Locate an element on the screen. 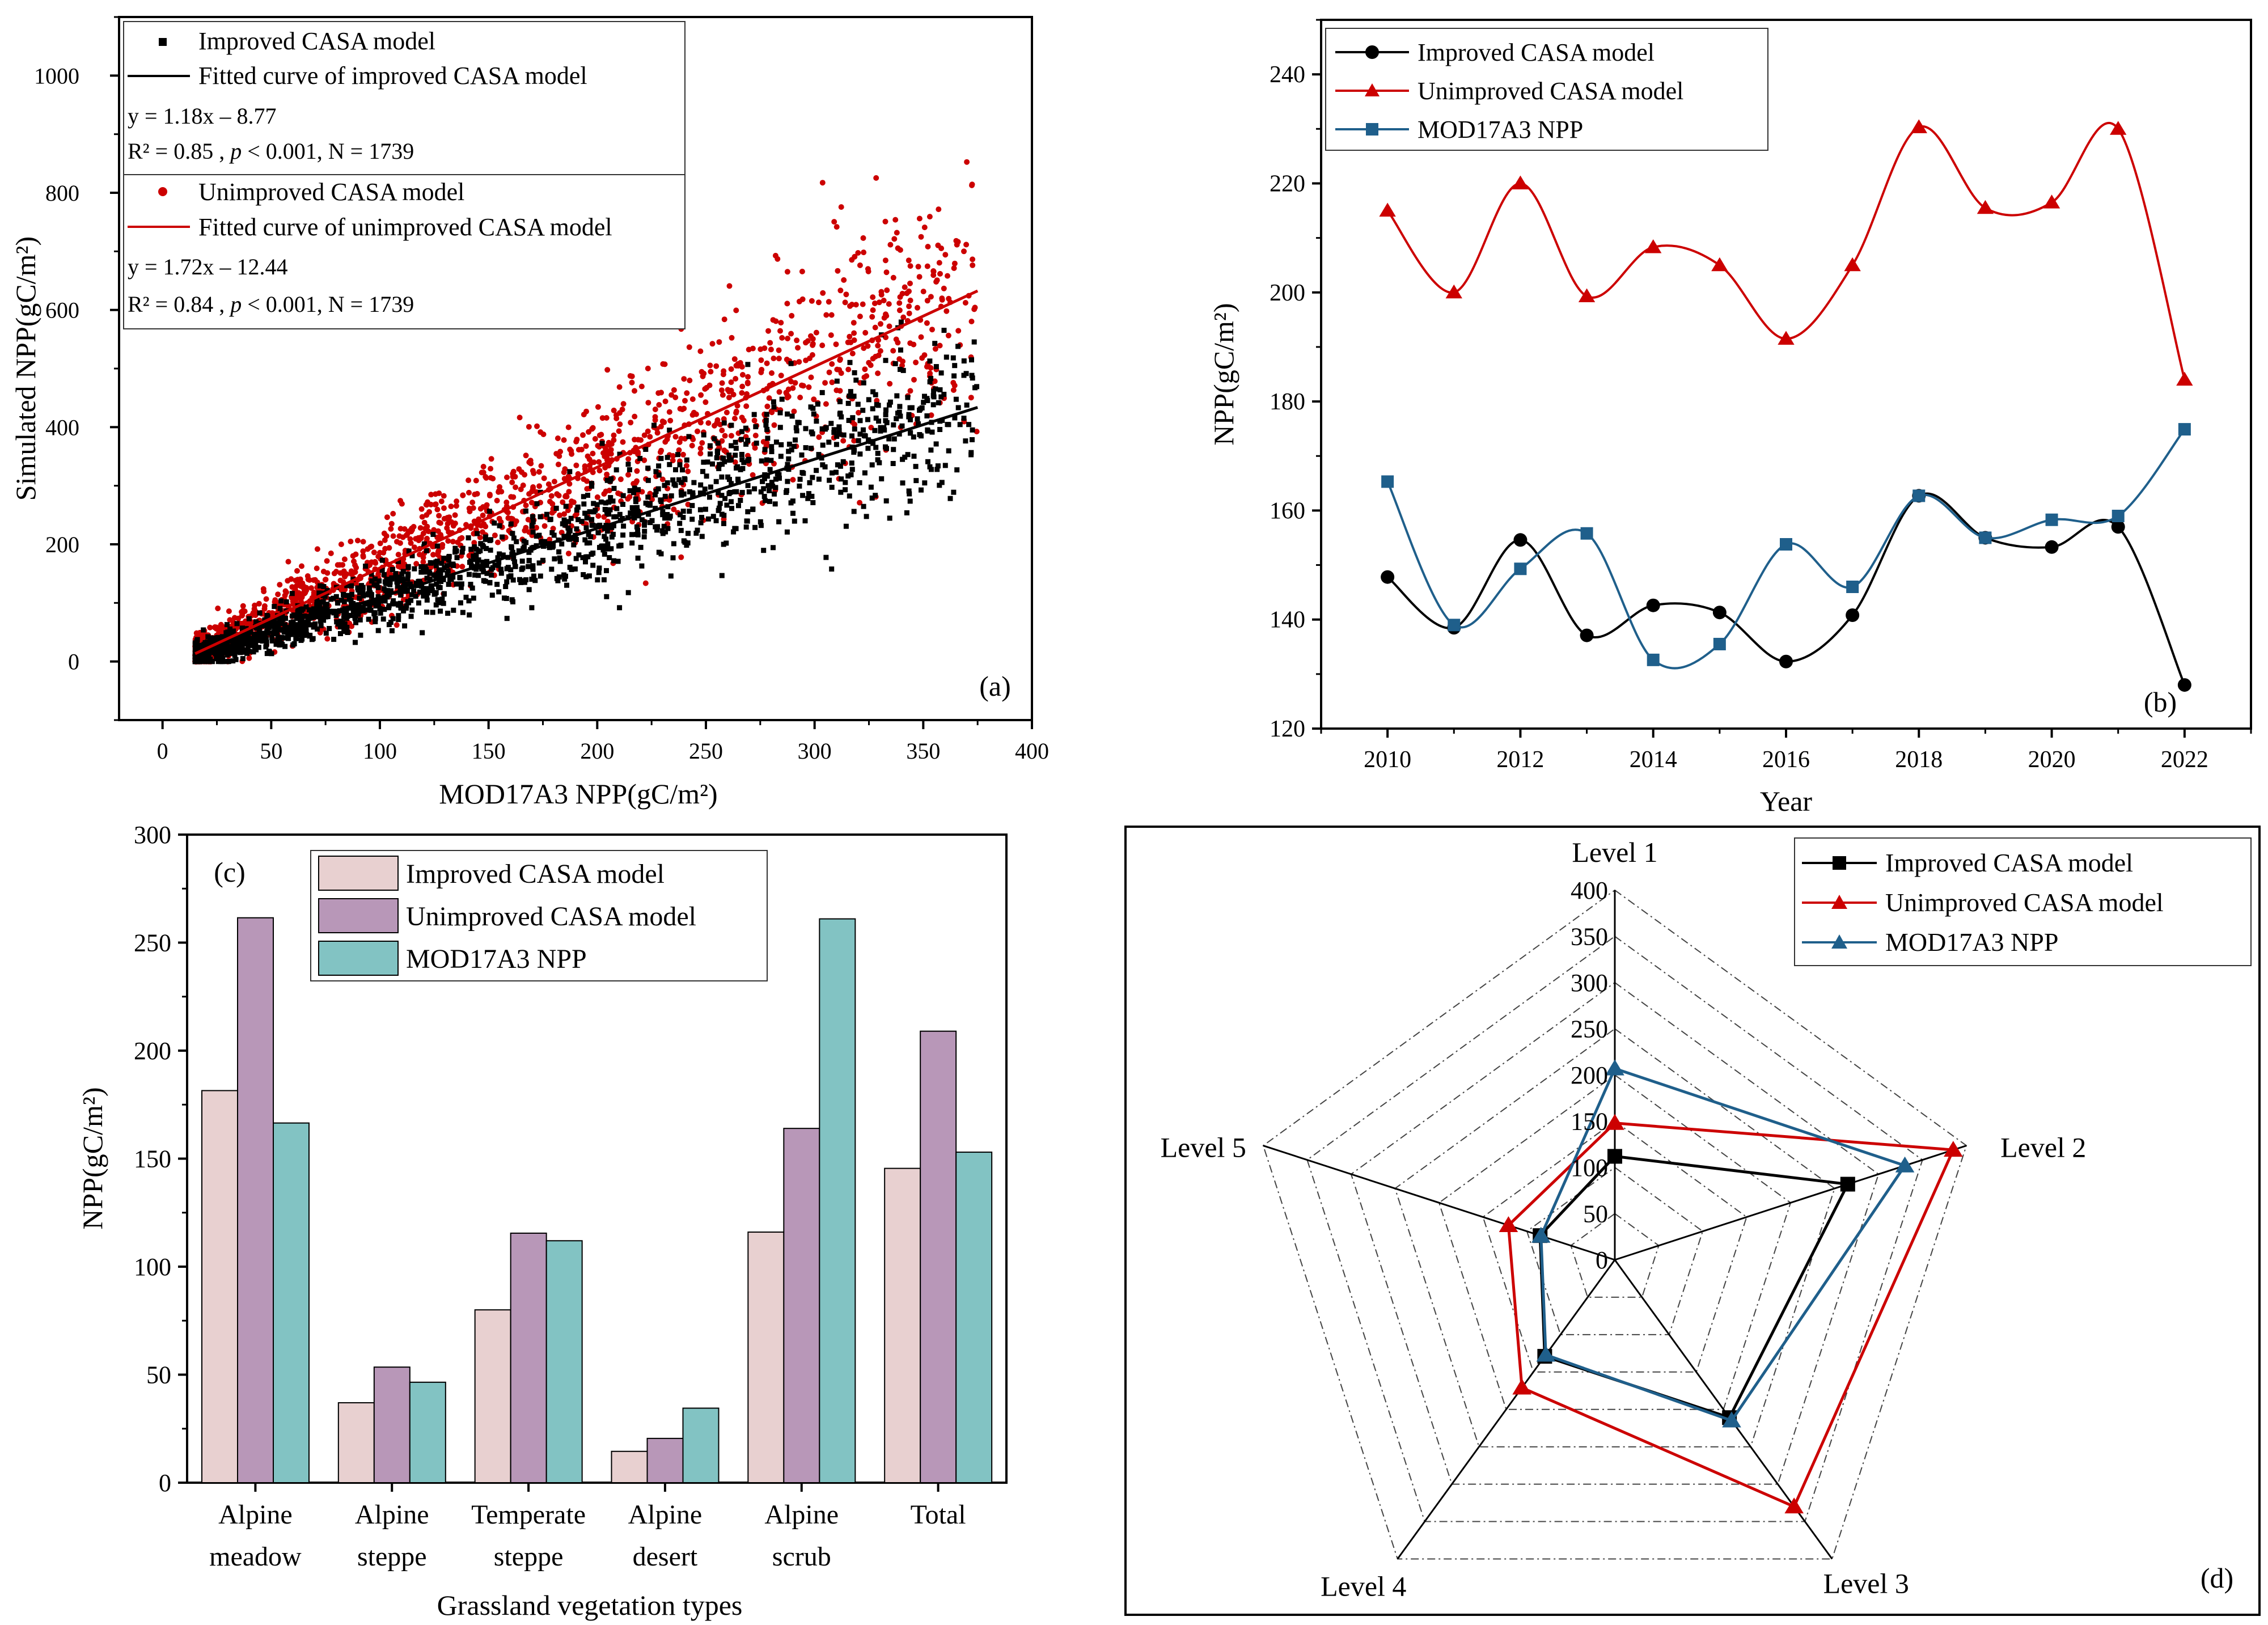  radar-ring is located at coordinates (1614, 1238).